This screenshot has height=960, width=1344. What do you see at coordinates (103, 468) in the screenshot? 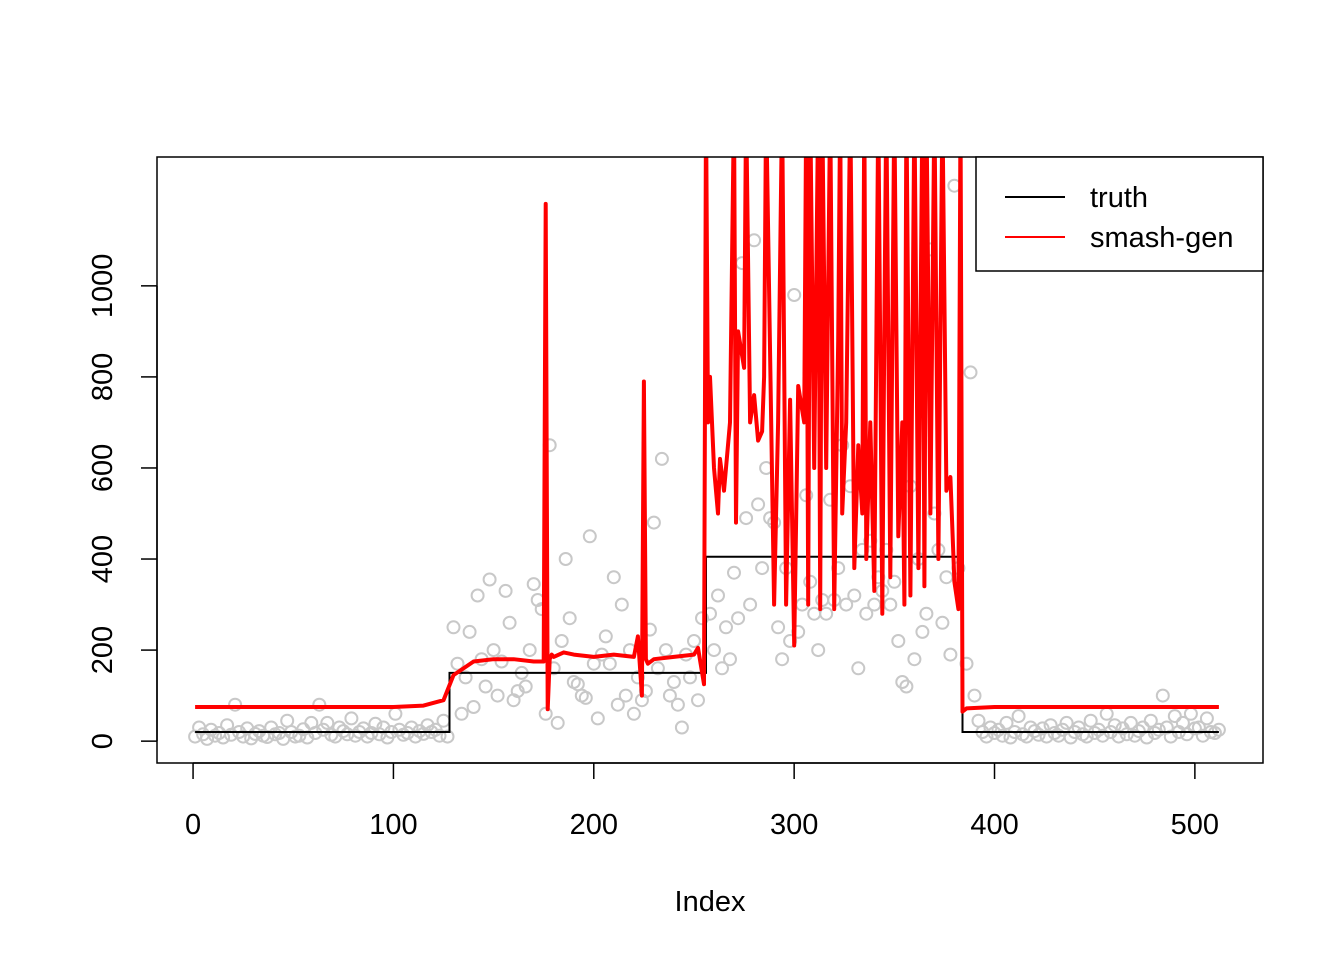
I see `y-tick-label: 600` at bounding box center [103, 468].